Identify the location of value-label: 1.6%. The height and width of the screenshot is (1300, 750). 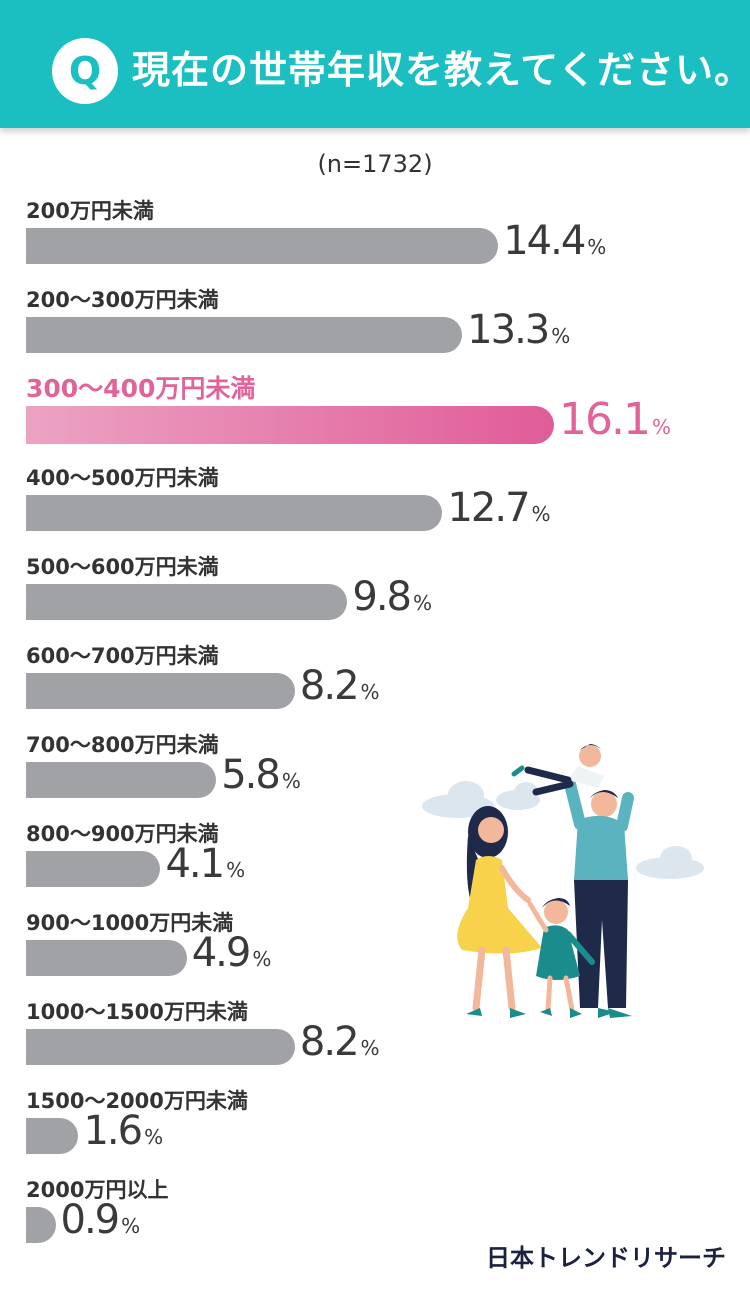
(123, 1131).